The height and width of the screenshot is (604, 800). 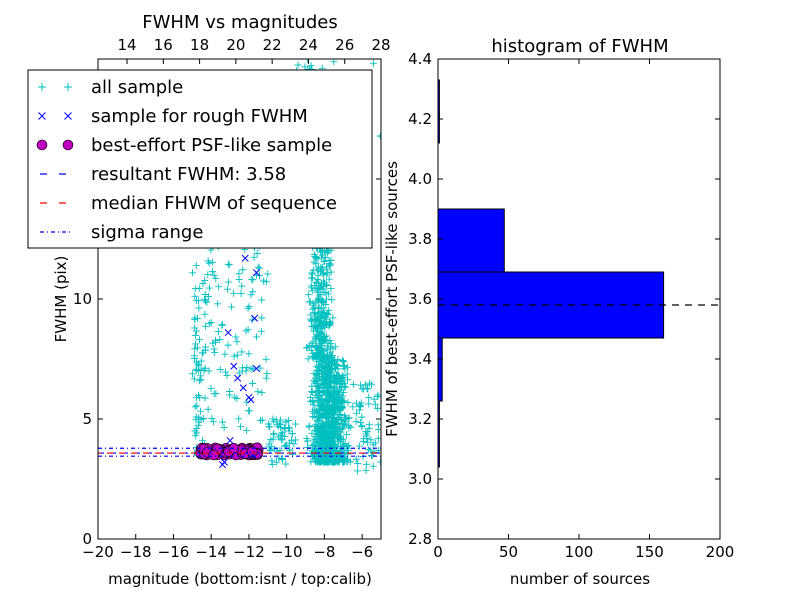 What do you see at coordinates (508, 552) in the screenshot?
I see `x-tick-label: 50` at bounding box center [508, 552].